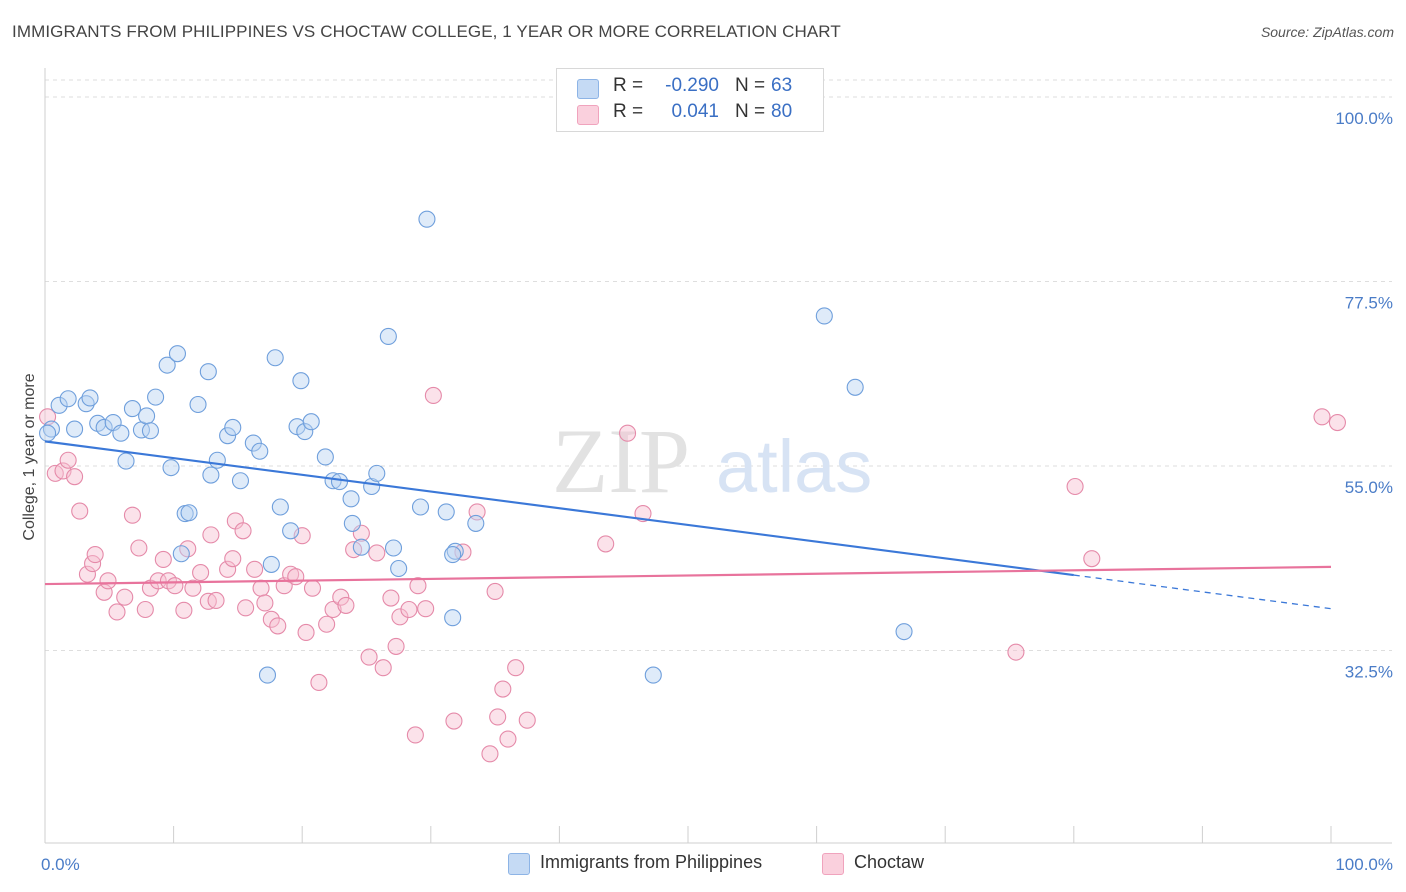 The width and height of the screenshot is (1406, 892). Describe the element at coordinates (60, 864) in the screenshot. I see `x-tick-label: 0.0%` at that location.